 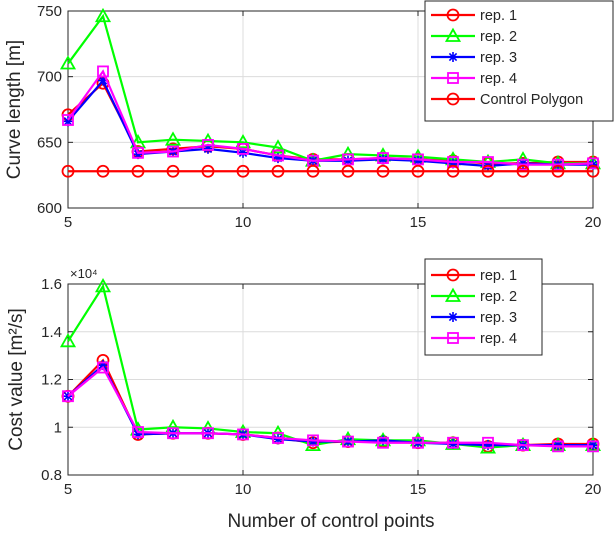 I want to click on y-tick-label: 600, so click(x=49, y=208).